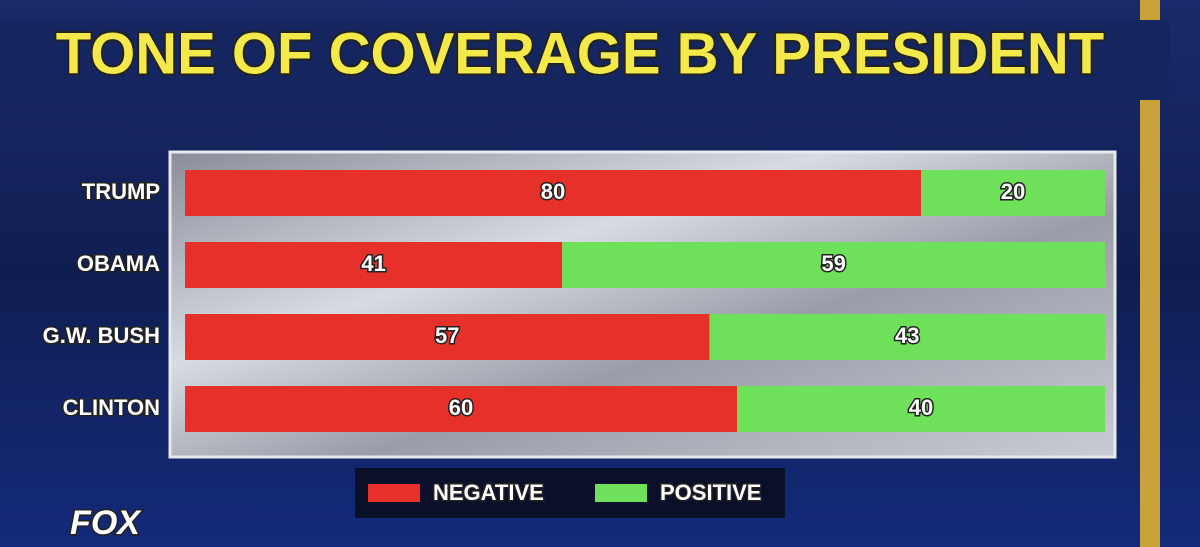 This screenshot has height=547, width=1200. I want to click on value-label: 80, so click(553, 191).